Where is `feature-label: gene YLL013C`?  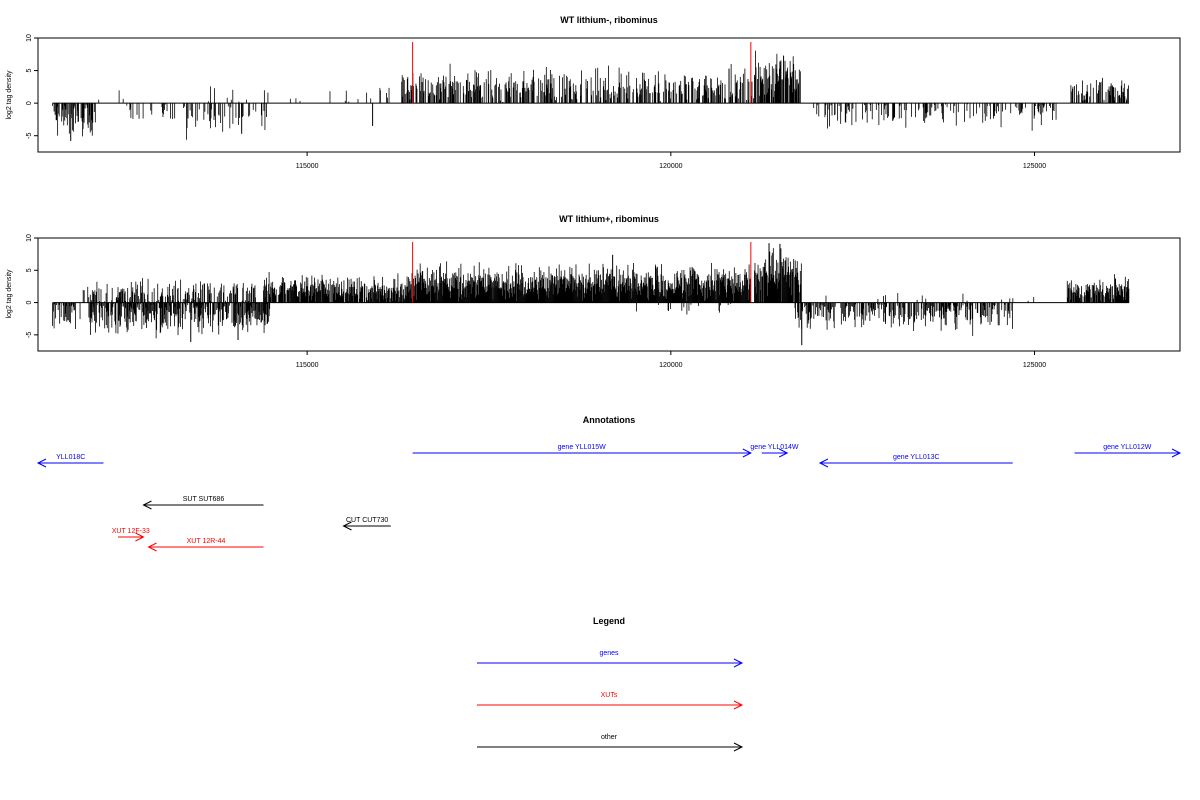 feature-label: gene YLL013C is located at coordinates (916, 457).